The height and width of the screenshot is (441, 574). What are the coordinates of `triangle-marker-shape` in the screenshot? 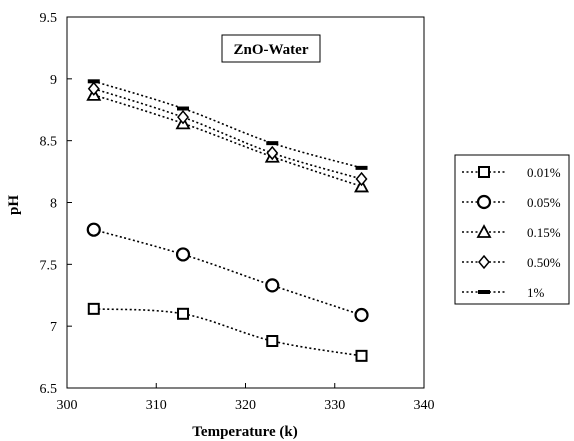 It's located at (484, 231).